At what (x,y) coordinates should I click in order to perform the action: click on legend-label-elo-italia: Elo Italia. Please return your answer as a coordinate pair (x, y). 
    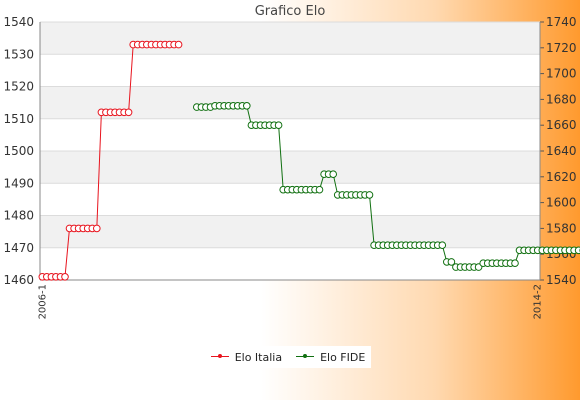
    Looking at the image, I should click on (258, 357).